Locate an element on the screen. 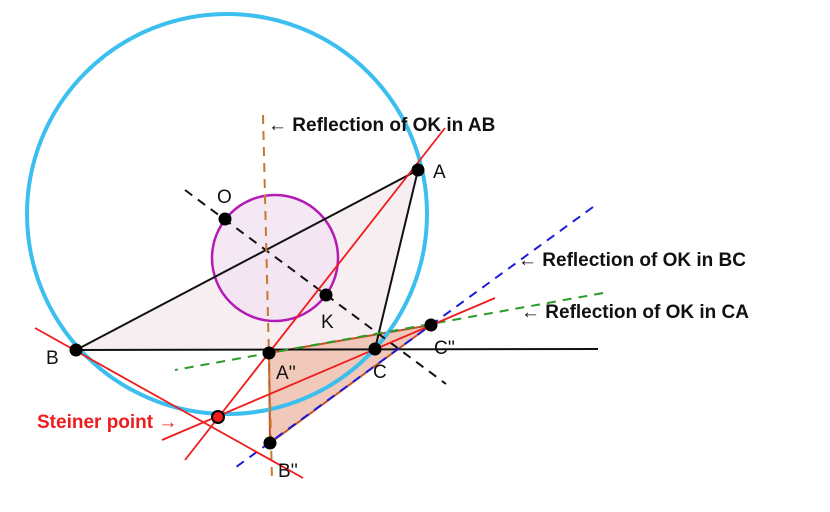  line-ac is located at coordinates (396, 259).